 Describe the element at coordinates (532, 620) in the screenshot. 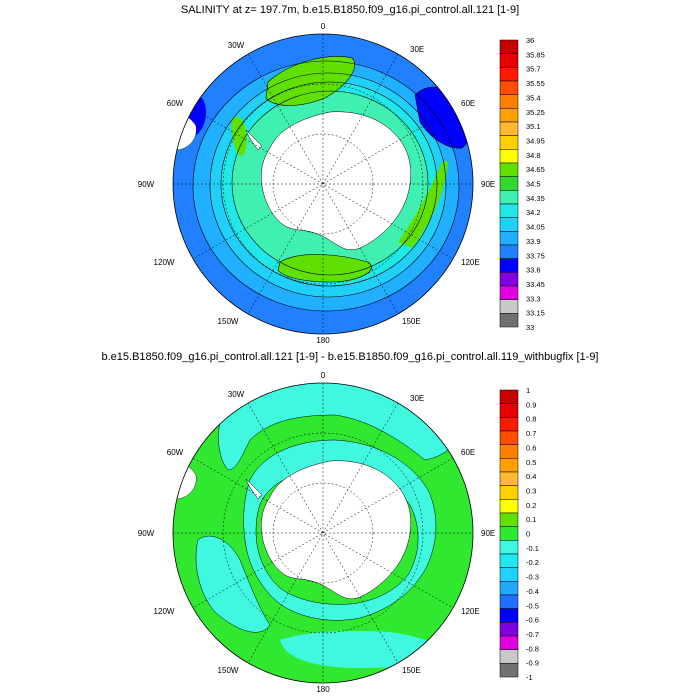

I see `colorbar-tick-label: -0.6` at that location.